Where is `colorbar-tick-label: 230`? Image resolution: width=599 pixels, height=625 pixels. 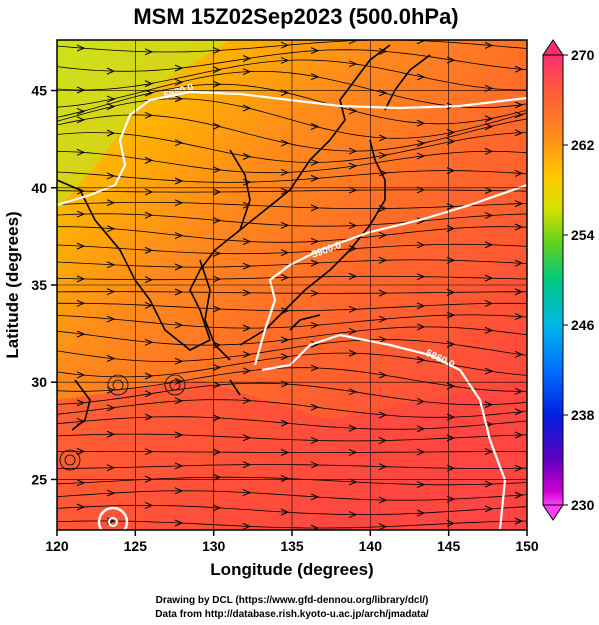
colorbar-tick-label: 230 is located at coordinates (583, 505).